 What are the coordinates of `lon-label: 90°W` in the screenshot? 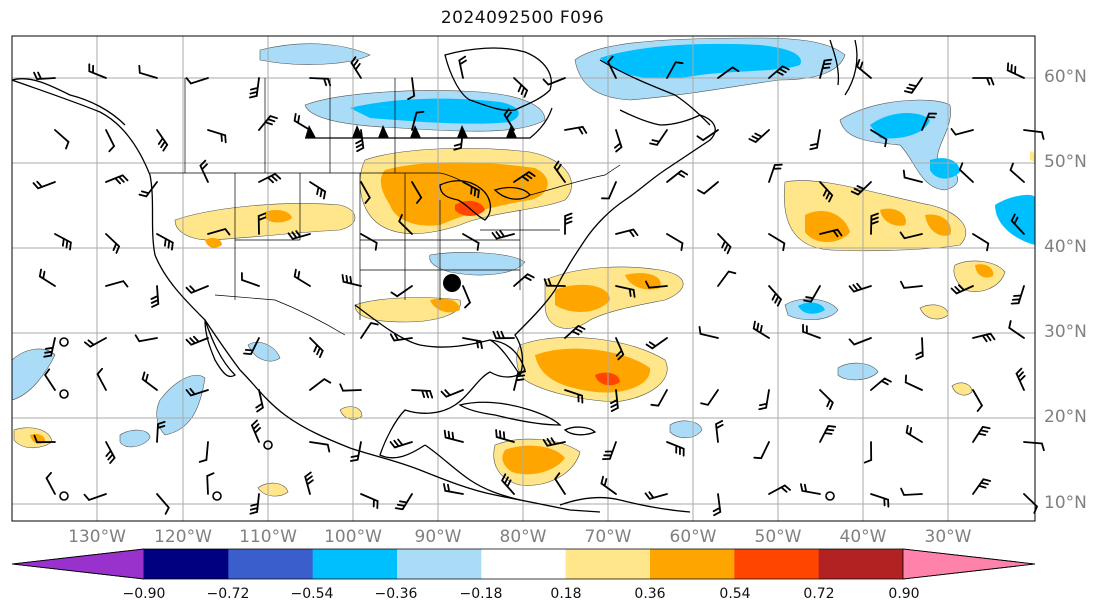 It's located at (438, 537).